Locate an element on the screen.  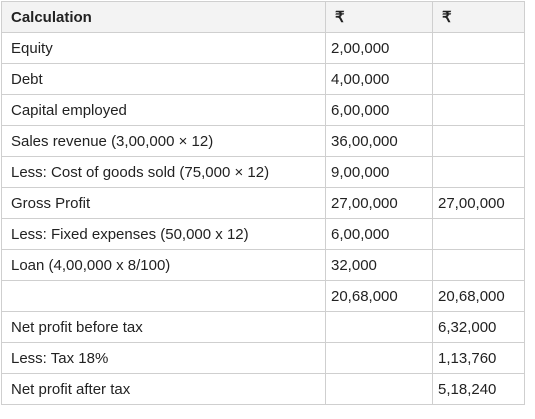
table-row: Gross Profit 27,00,000 27,00,000 is located at coordinates (263, 203).